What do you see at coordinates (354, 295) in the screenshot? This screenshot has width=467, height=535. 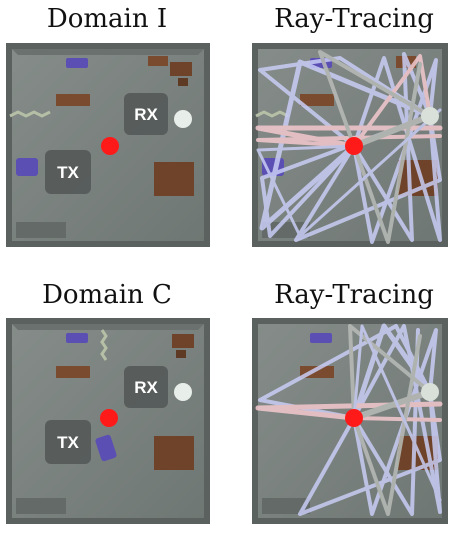 I see `title-ray-tracing-bottom: Ray-Tracing` at bounding box center [354, 295].